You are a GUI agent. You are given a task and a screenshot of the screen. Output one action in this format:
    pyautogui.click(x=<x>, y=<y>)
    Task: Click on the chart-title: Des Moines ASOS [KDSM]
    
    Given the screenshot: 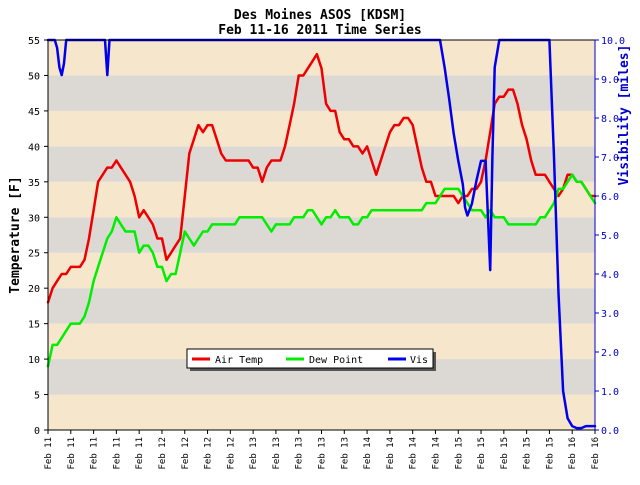 What is the action you would take?
    pyautogui.click(x=320, y=15)
    